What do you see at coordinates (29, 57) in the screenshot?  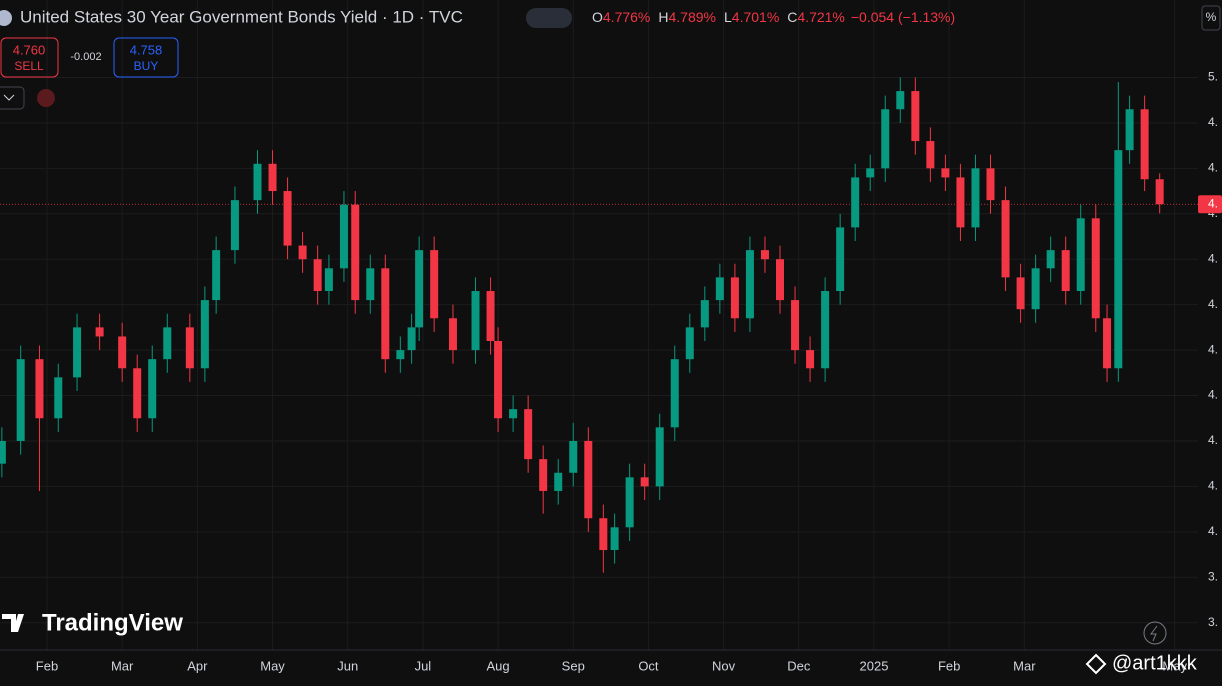 I see `sell-button` at bounding box center [29, 57].